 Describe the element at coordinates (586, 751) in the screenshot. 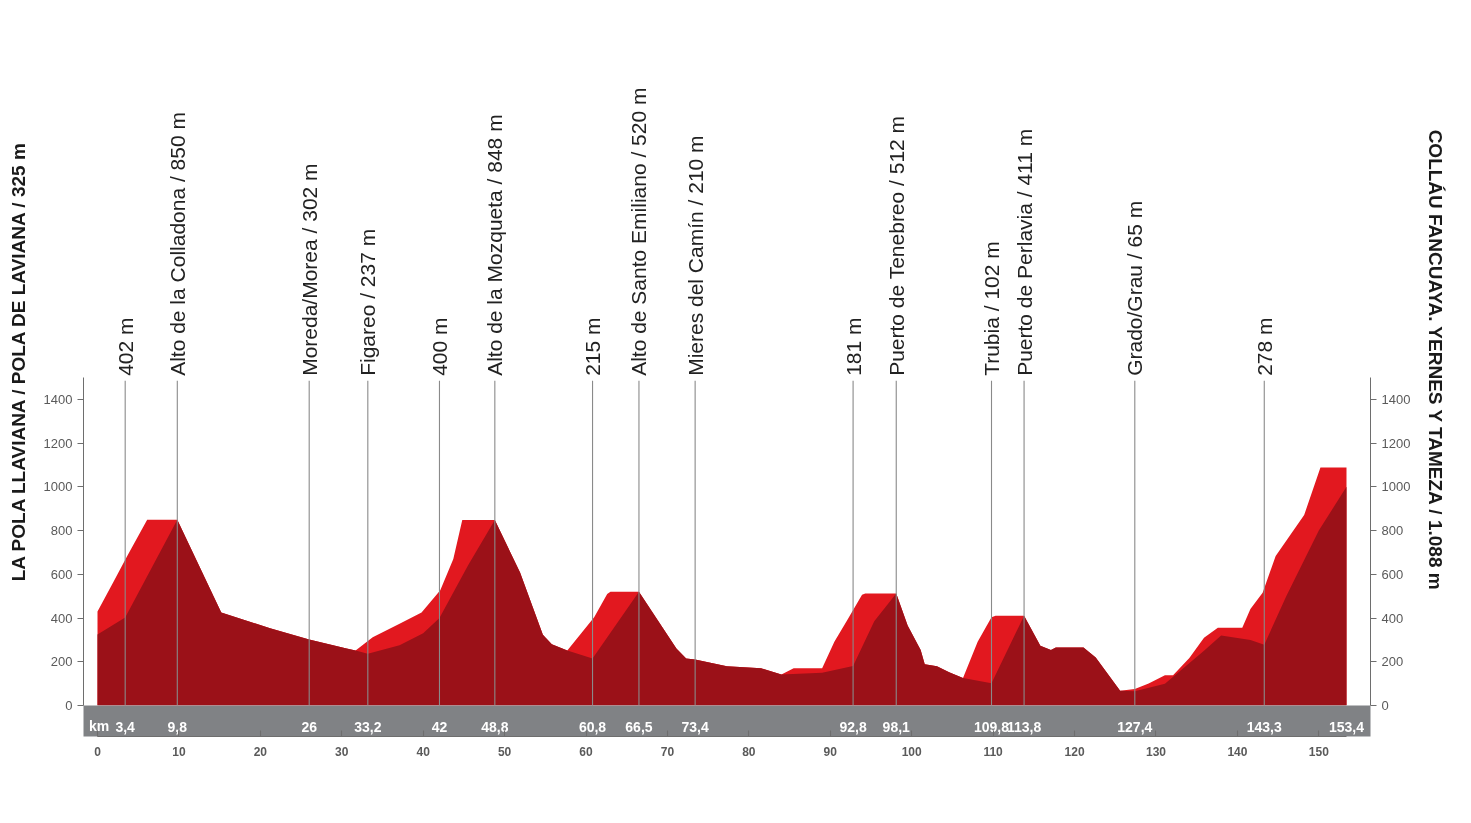

I see `x-tick-label: 60` at that location.